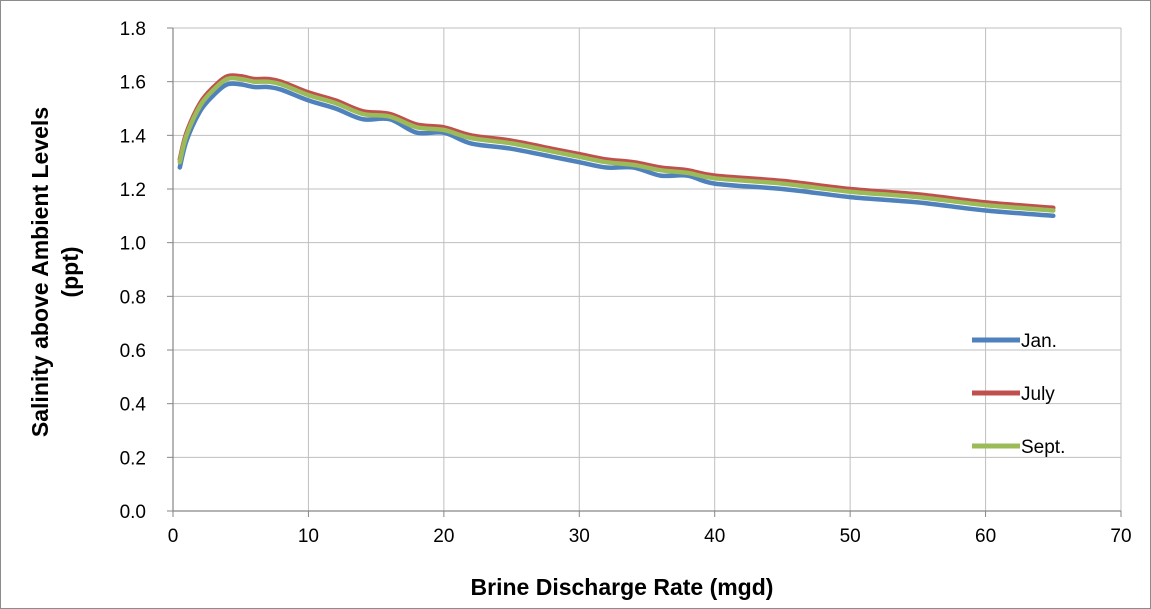  Describe the element at coordinates (622, 587) in the screenshot. I see `x-axis-title: Brine Discharge Rate (mgd)` at that location.